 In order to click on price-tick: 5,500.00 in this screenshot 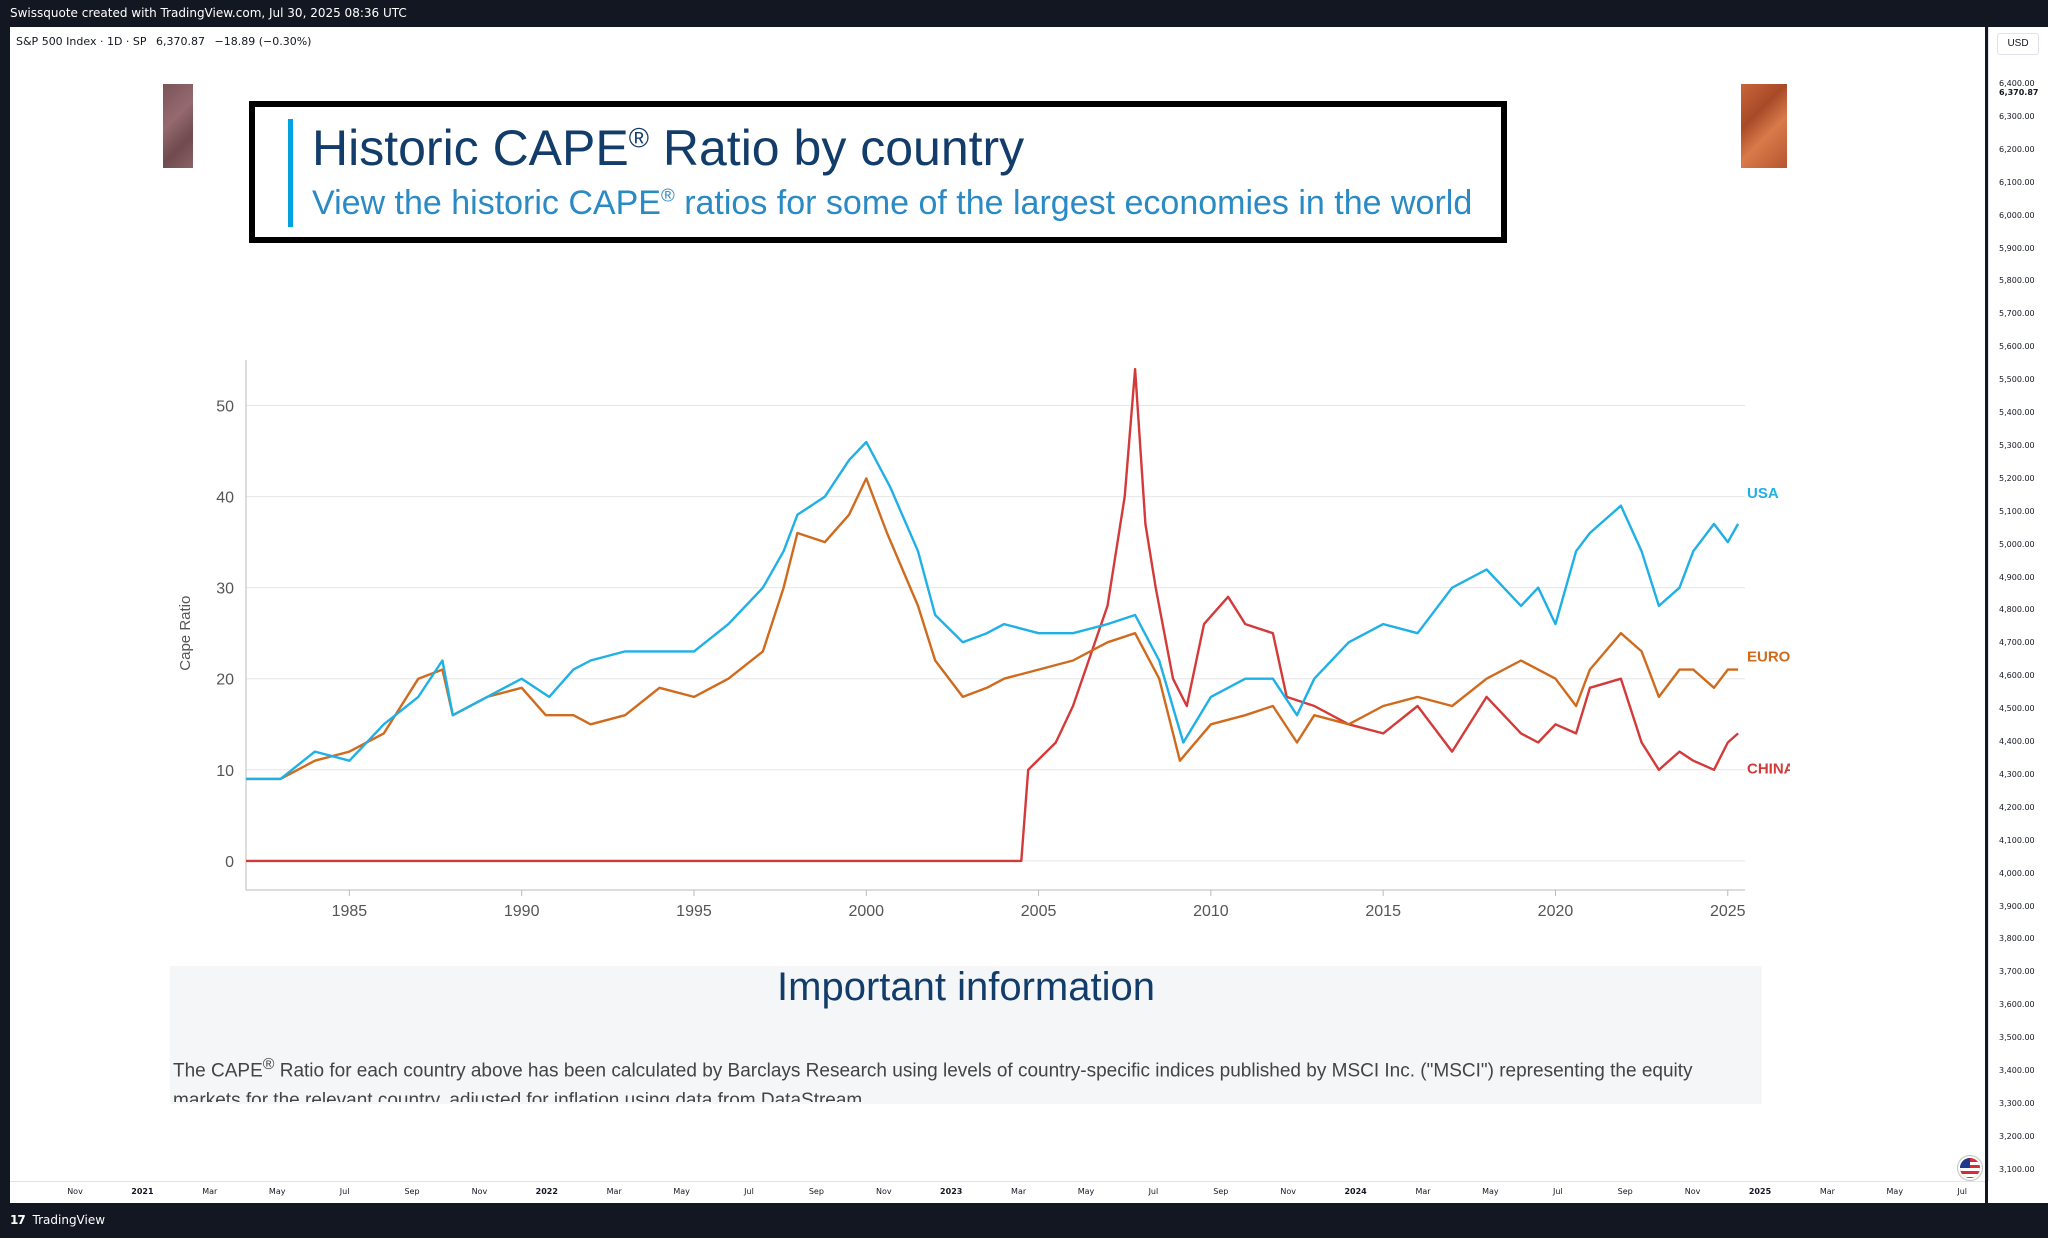, I will do `click(2017, 380)`.